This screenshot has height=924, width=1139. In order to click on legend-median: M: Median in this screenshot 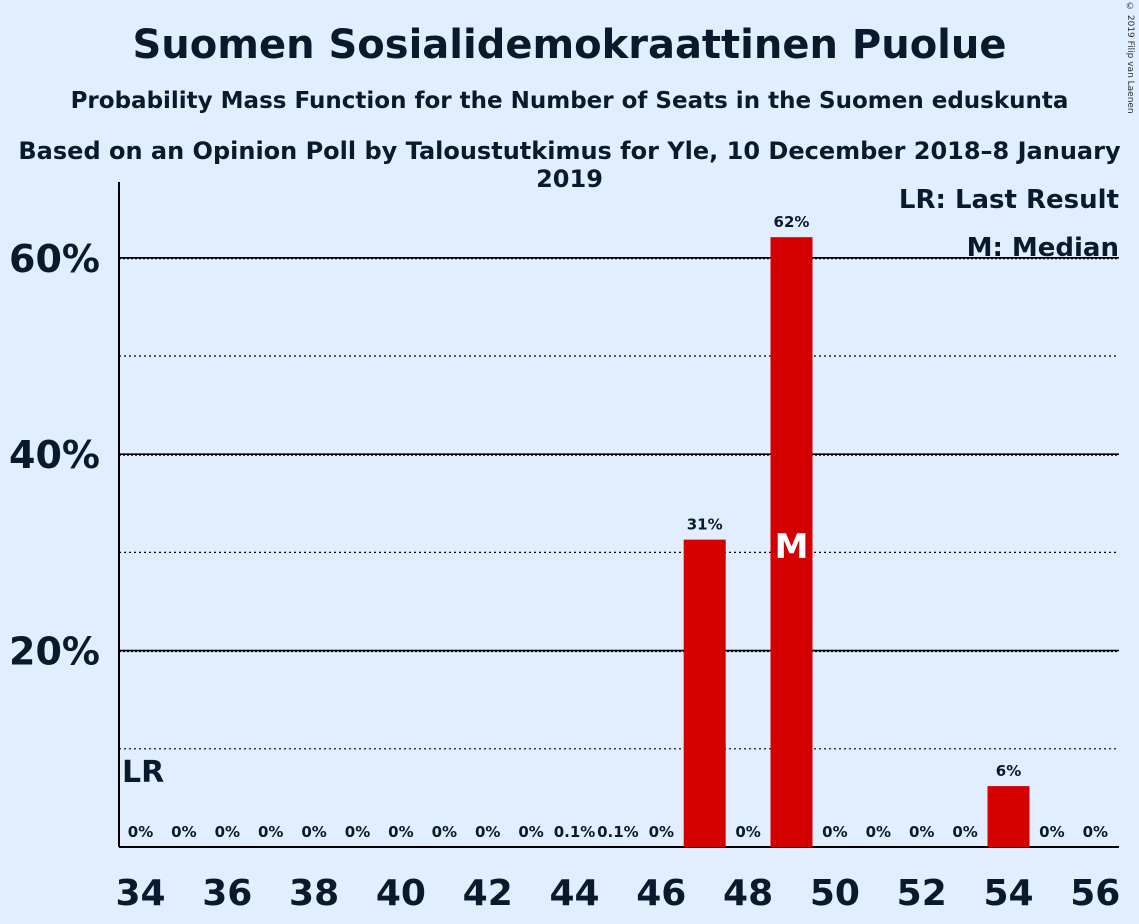, I will do `click(1042, 248)`.